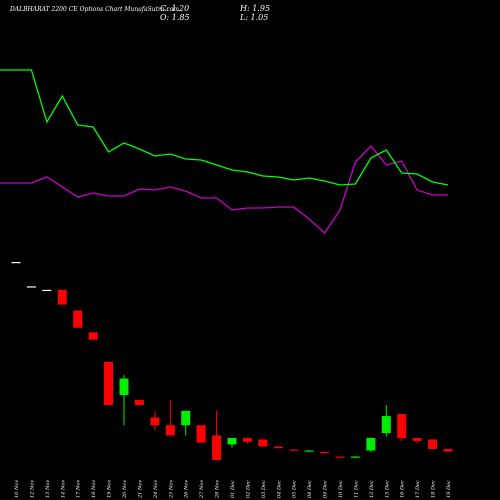 The image size is (500, 500). Describe the element at coordinates (255, 8) in the screenshot. I see `high-value: H: 1.95` at that location.